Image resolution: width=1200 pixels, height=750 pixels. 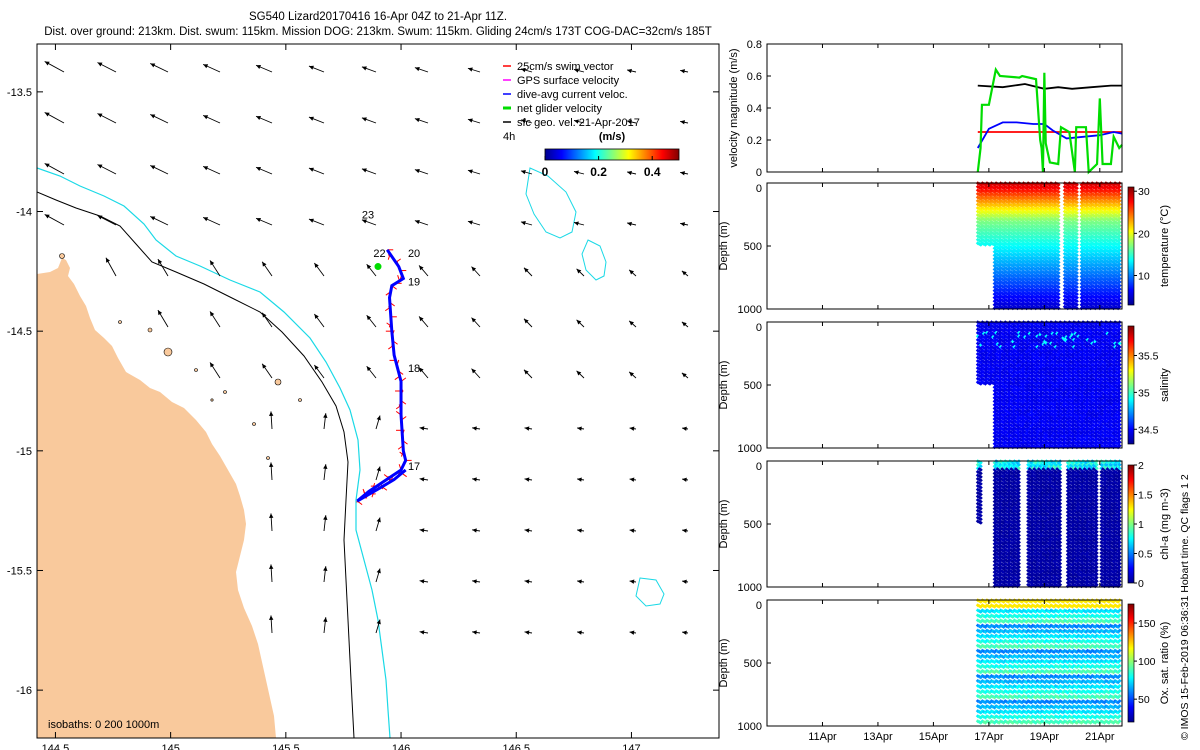 What do you see at coordinates (724, 246) in the screenshot?
I see `section-y-label: Depth (m)` at bounding box center [724, 246].